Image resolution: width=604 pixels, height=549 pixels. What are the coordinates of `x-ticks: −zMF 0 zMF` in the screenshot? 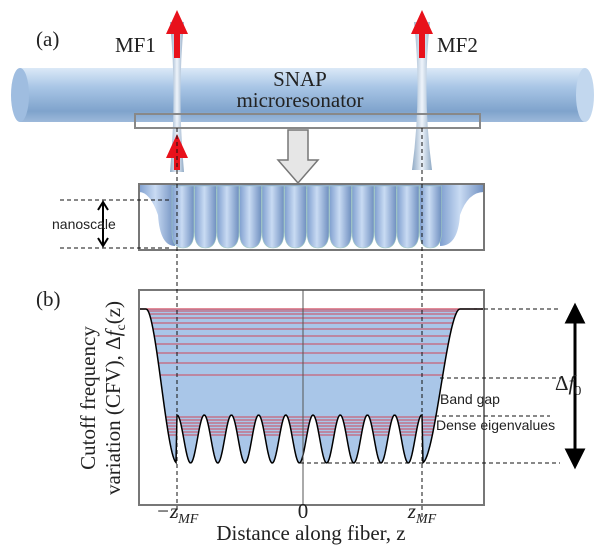 It's located at (296, 513).